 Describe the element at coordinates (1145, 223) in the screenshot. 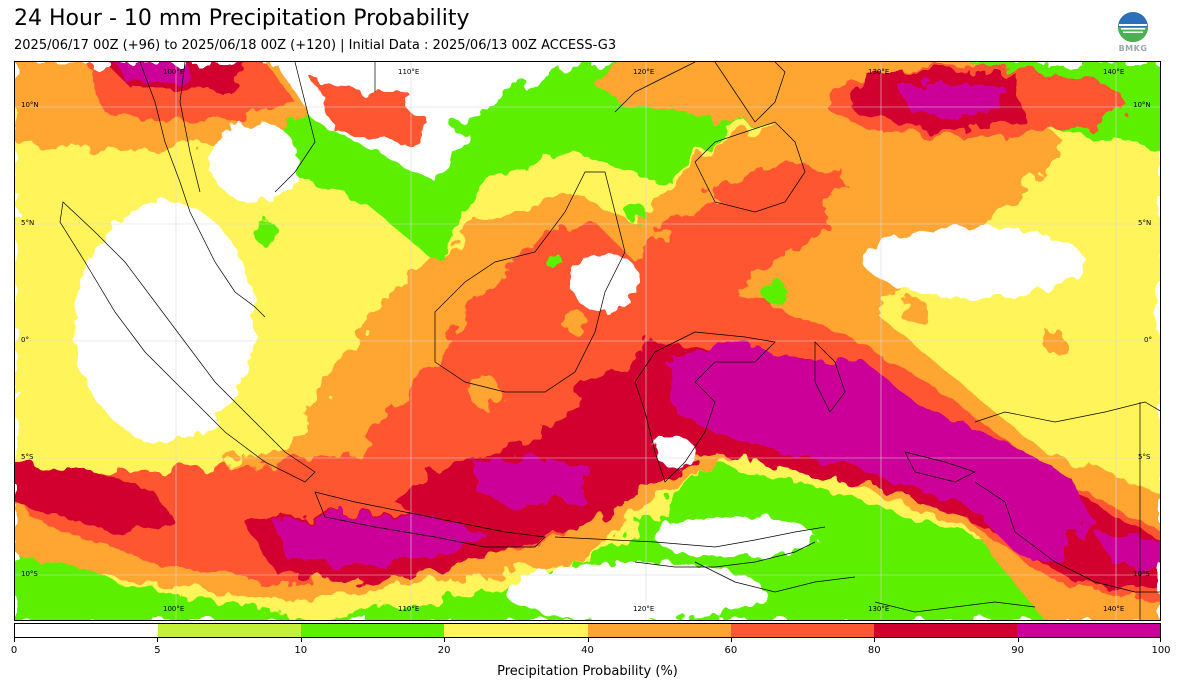

I see `lat-label-right: 5°N` at that location.